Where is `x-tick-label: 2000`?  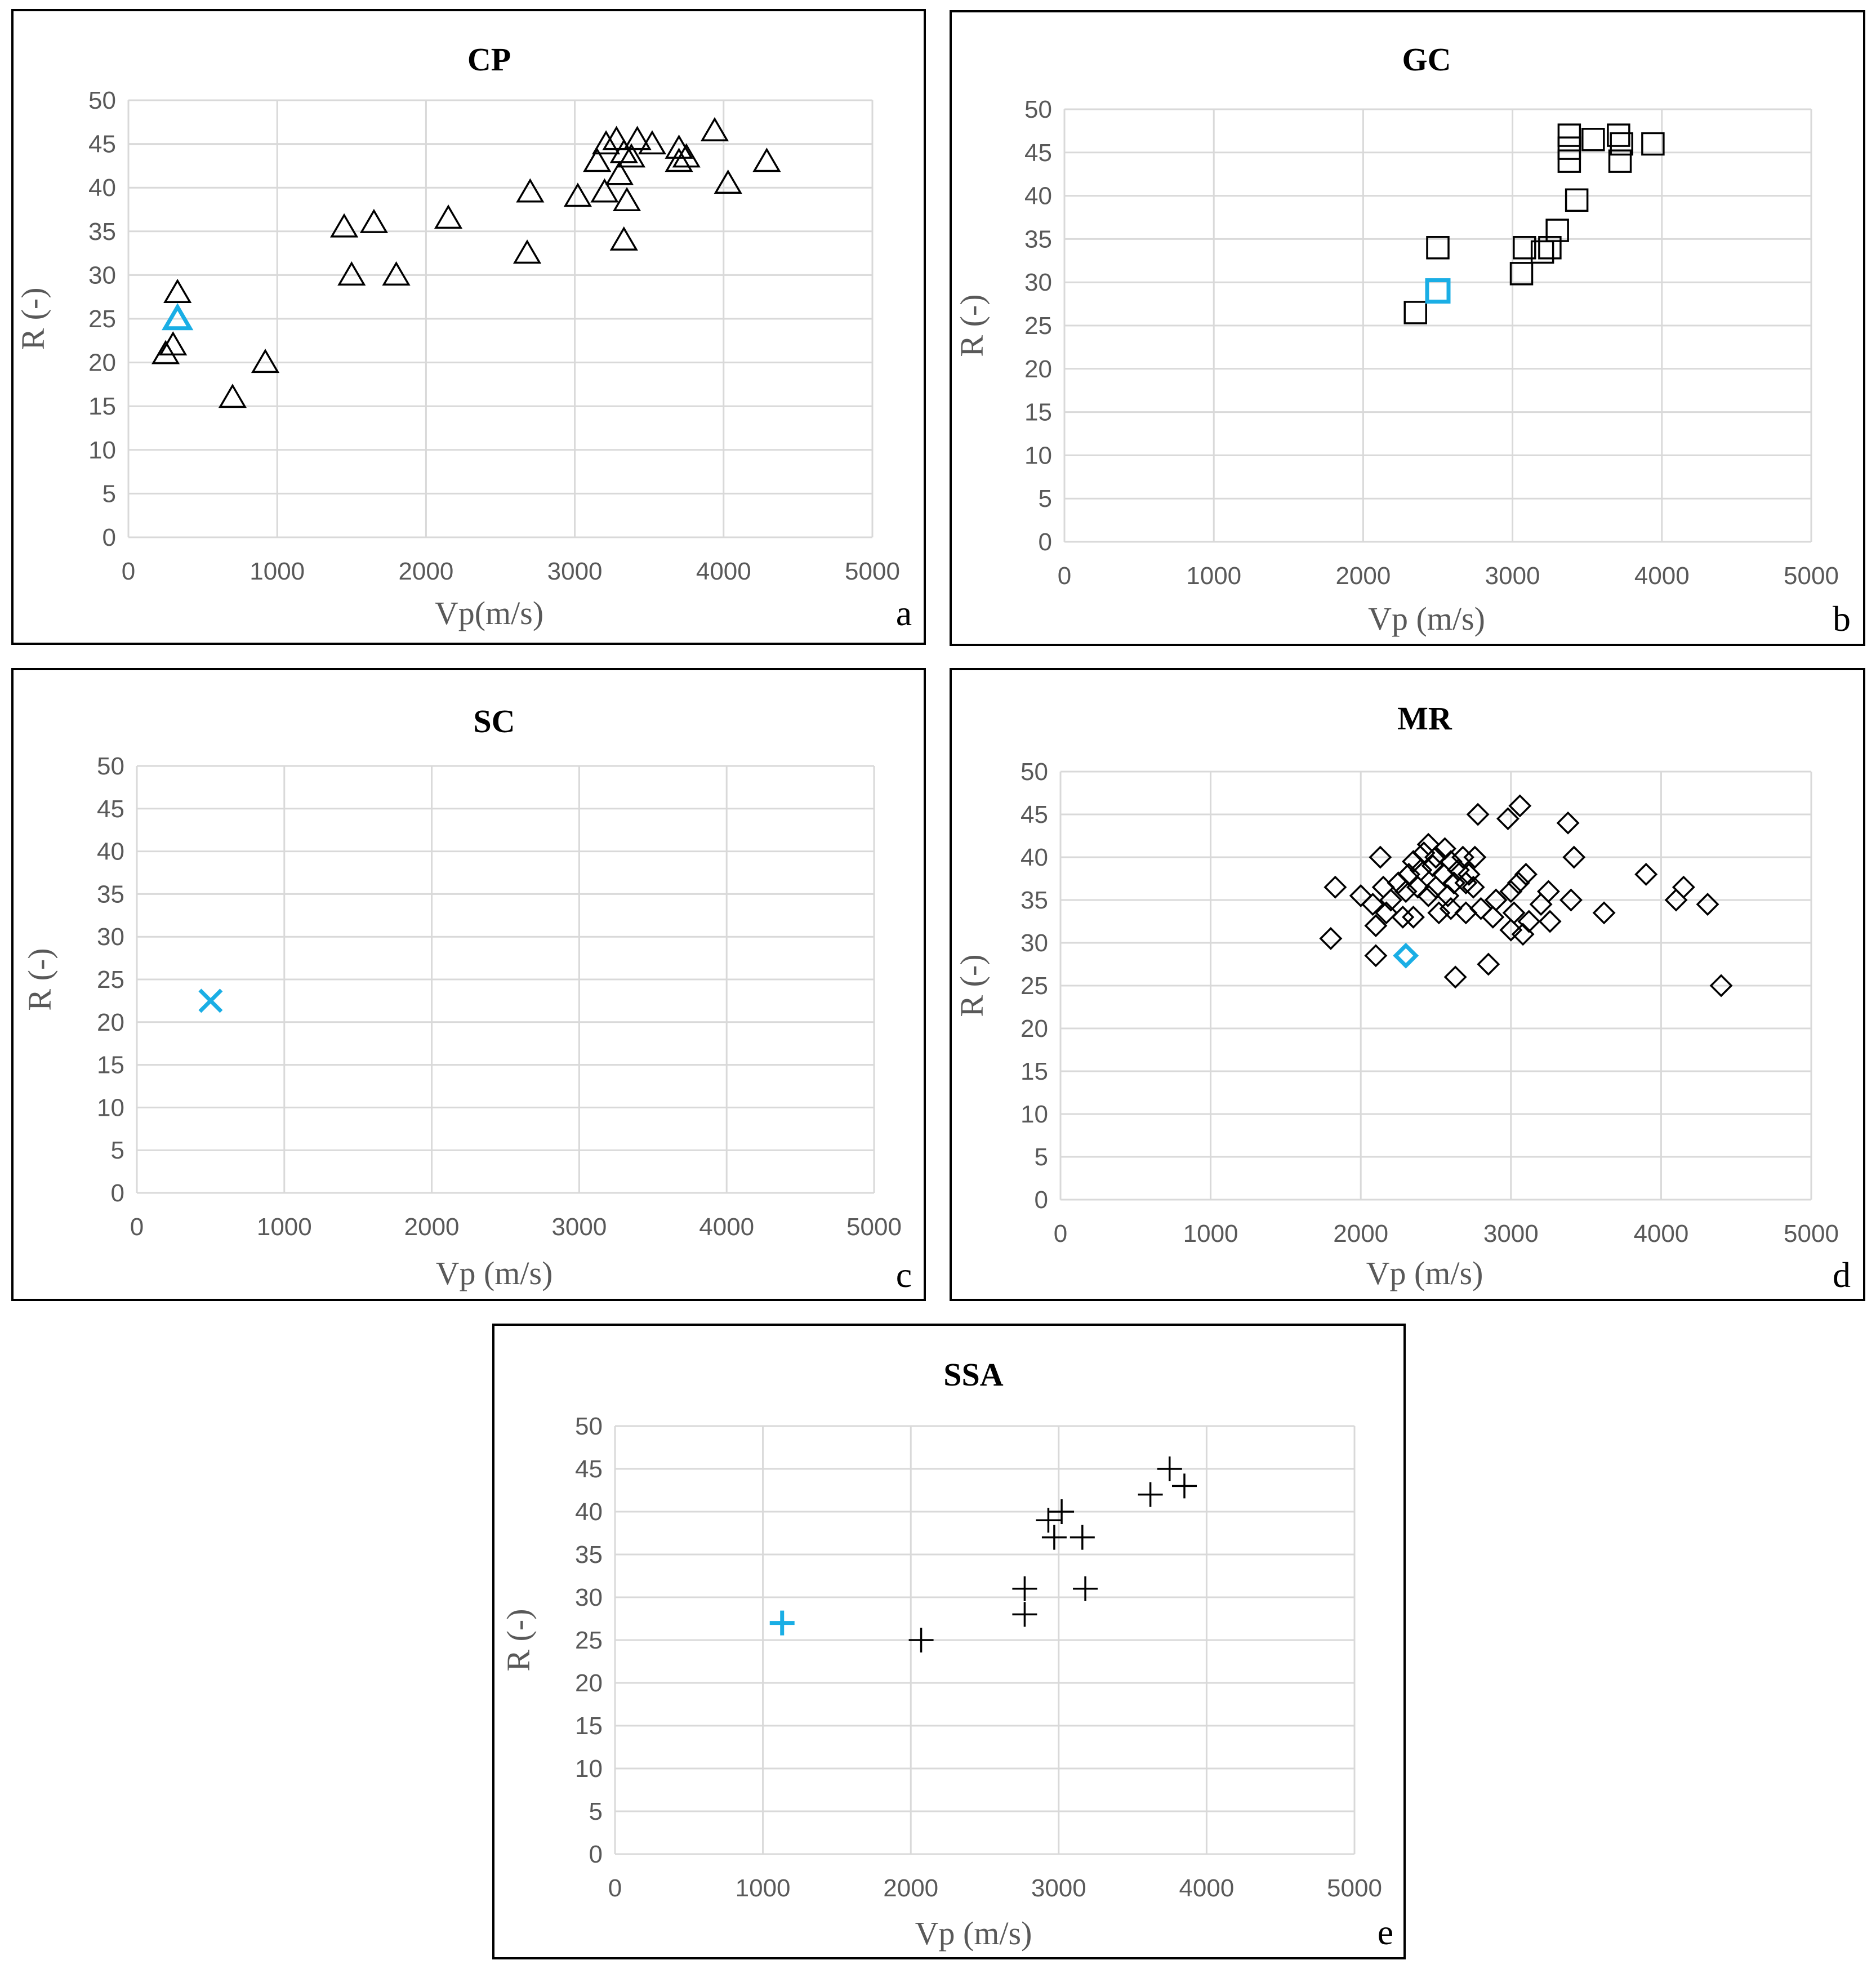 x-tick-label: 2000 is located at coordinates (432, 1227).